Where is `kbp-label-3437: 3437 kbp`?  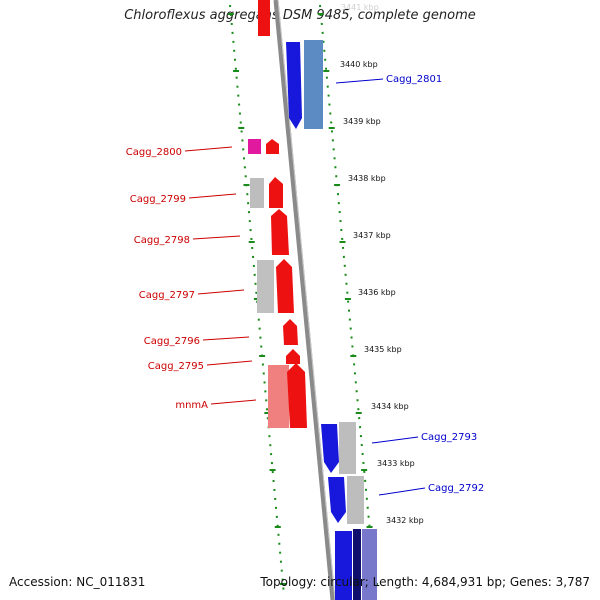
kbp-label-3437: 3437 kbp is located at coordinates (372, 235).